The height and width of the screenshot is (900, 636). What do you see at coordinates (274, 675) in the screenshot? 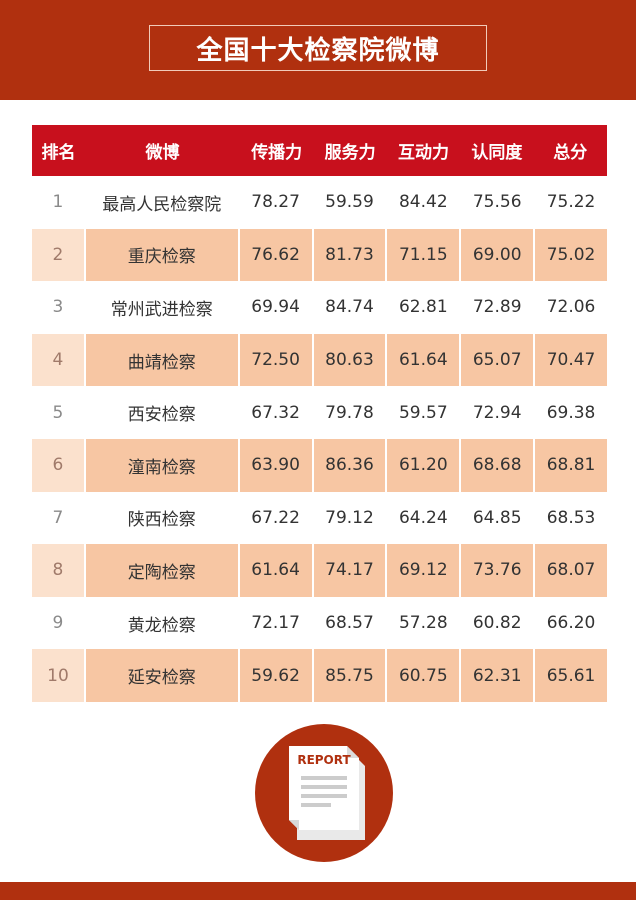
I see `cell-spread: 59.62` at bounding box center [274, 675].